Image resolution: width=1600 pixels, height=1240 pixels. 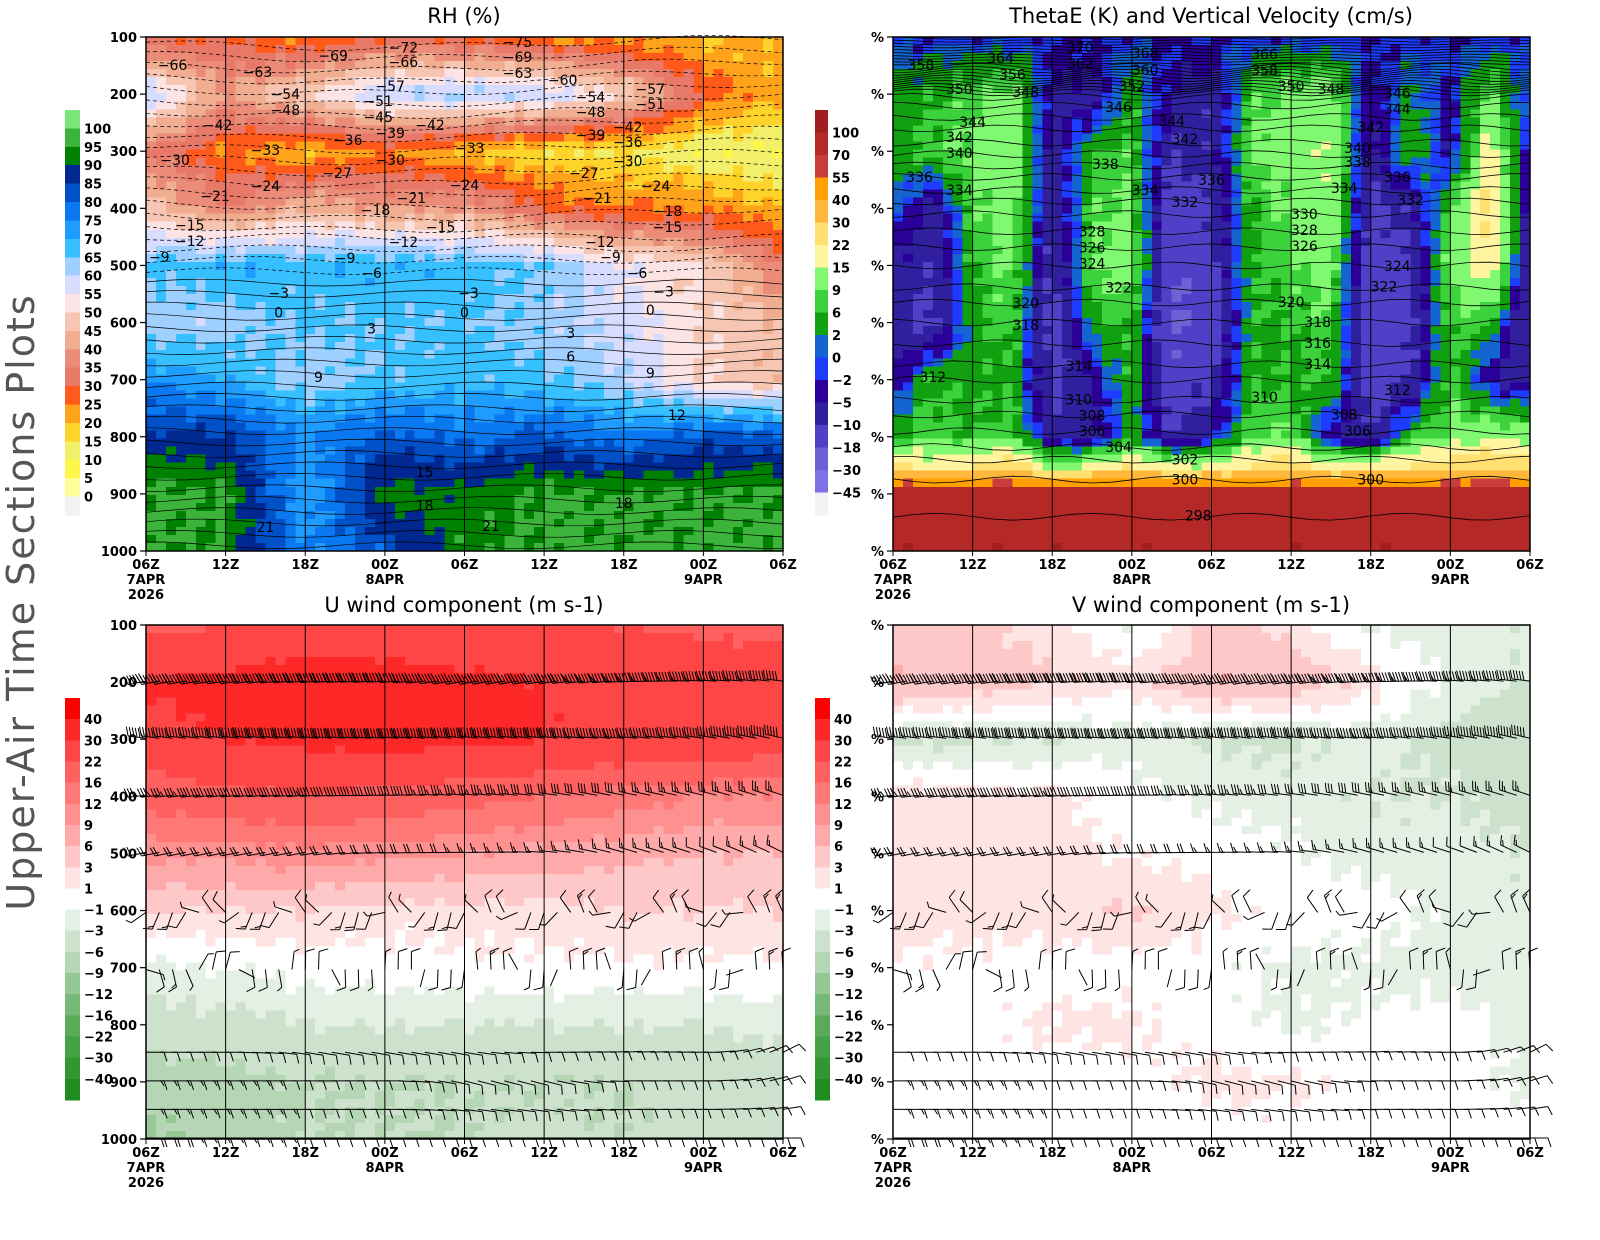 What do you see at coordinates (570, 334) in the screenshot?
I see `contour-label: 3` at bounding box center [570, 334].